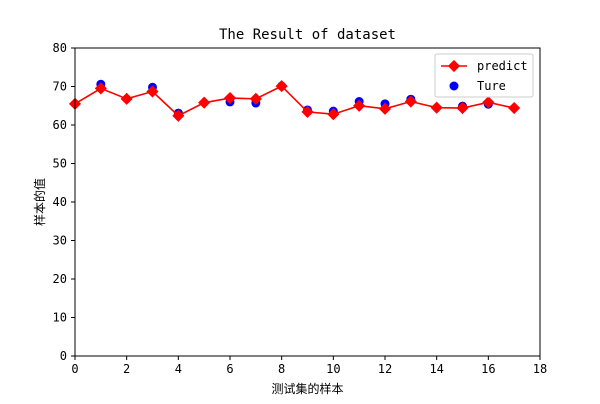  Describe the element at coordinates (307, 35) in the screenshot. I see `chart-title: The Result of dataset` at that location.